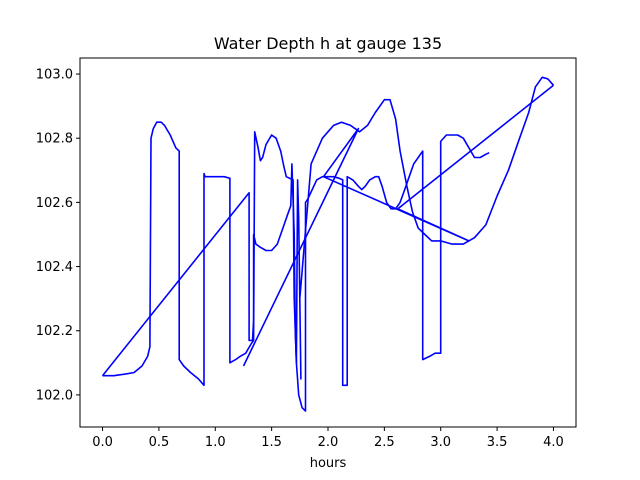  I want to click on x-tick-label: 2.5, so click(384, 442).